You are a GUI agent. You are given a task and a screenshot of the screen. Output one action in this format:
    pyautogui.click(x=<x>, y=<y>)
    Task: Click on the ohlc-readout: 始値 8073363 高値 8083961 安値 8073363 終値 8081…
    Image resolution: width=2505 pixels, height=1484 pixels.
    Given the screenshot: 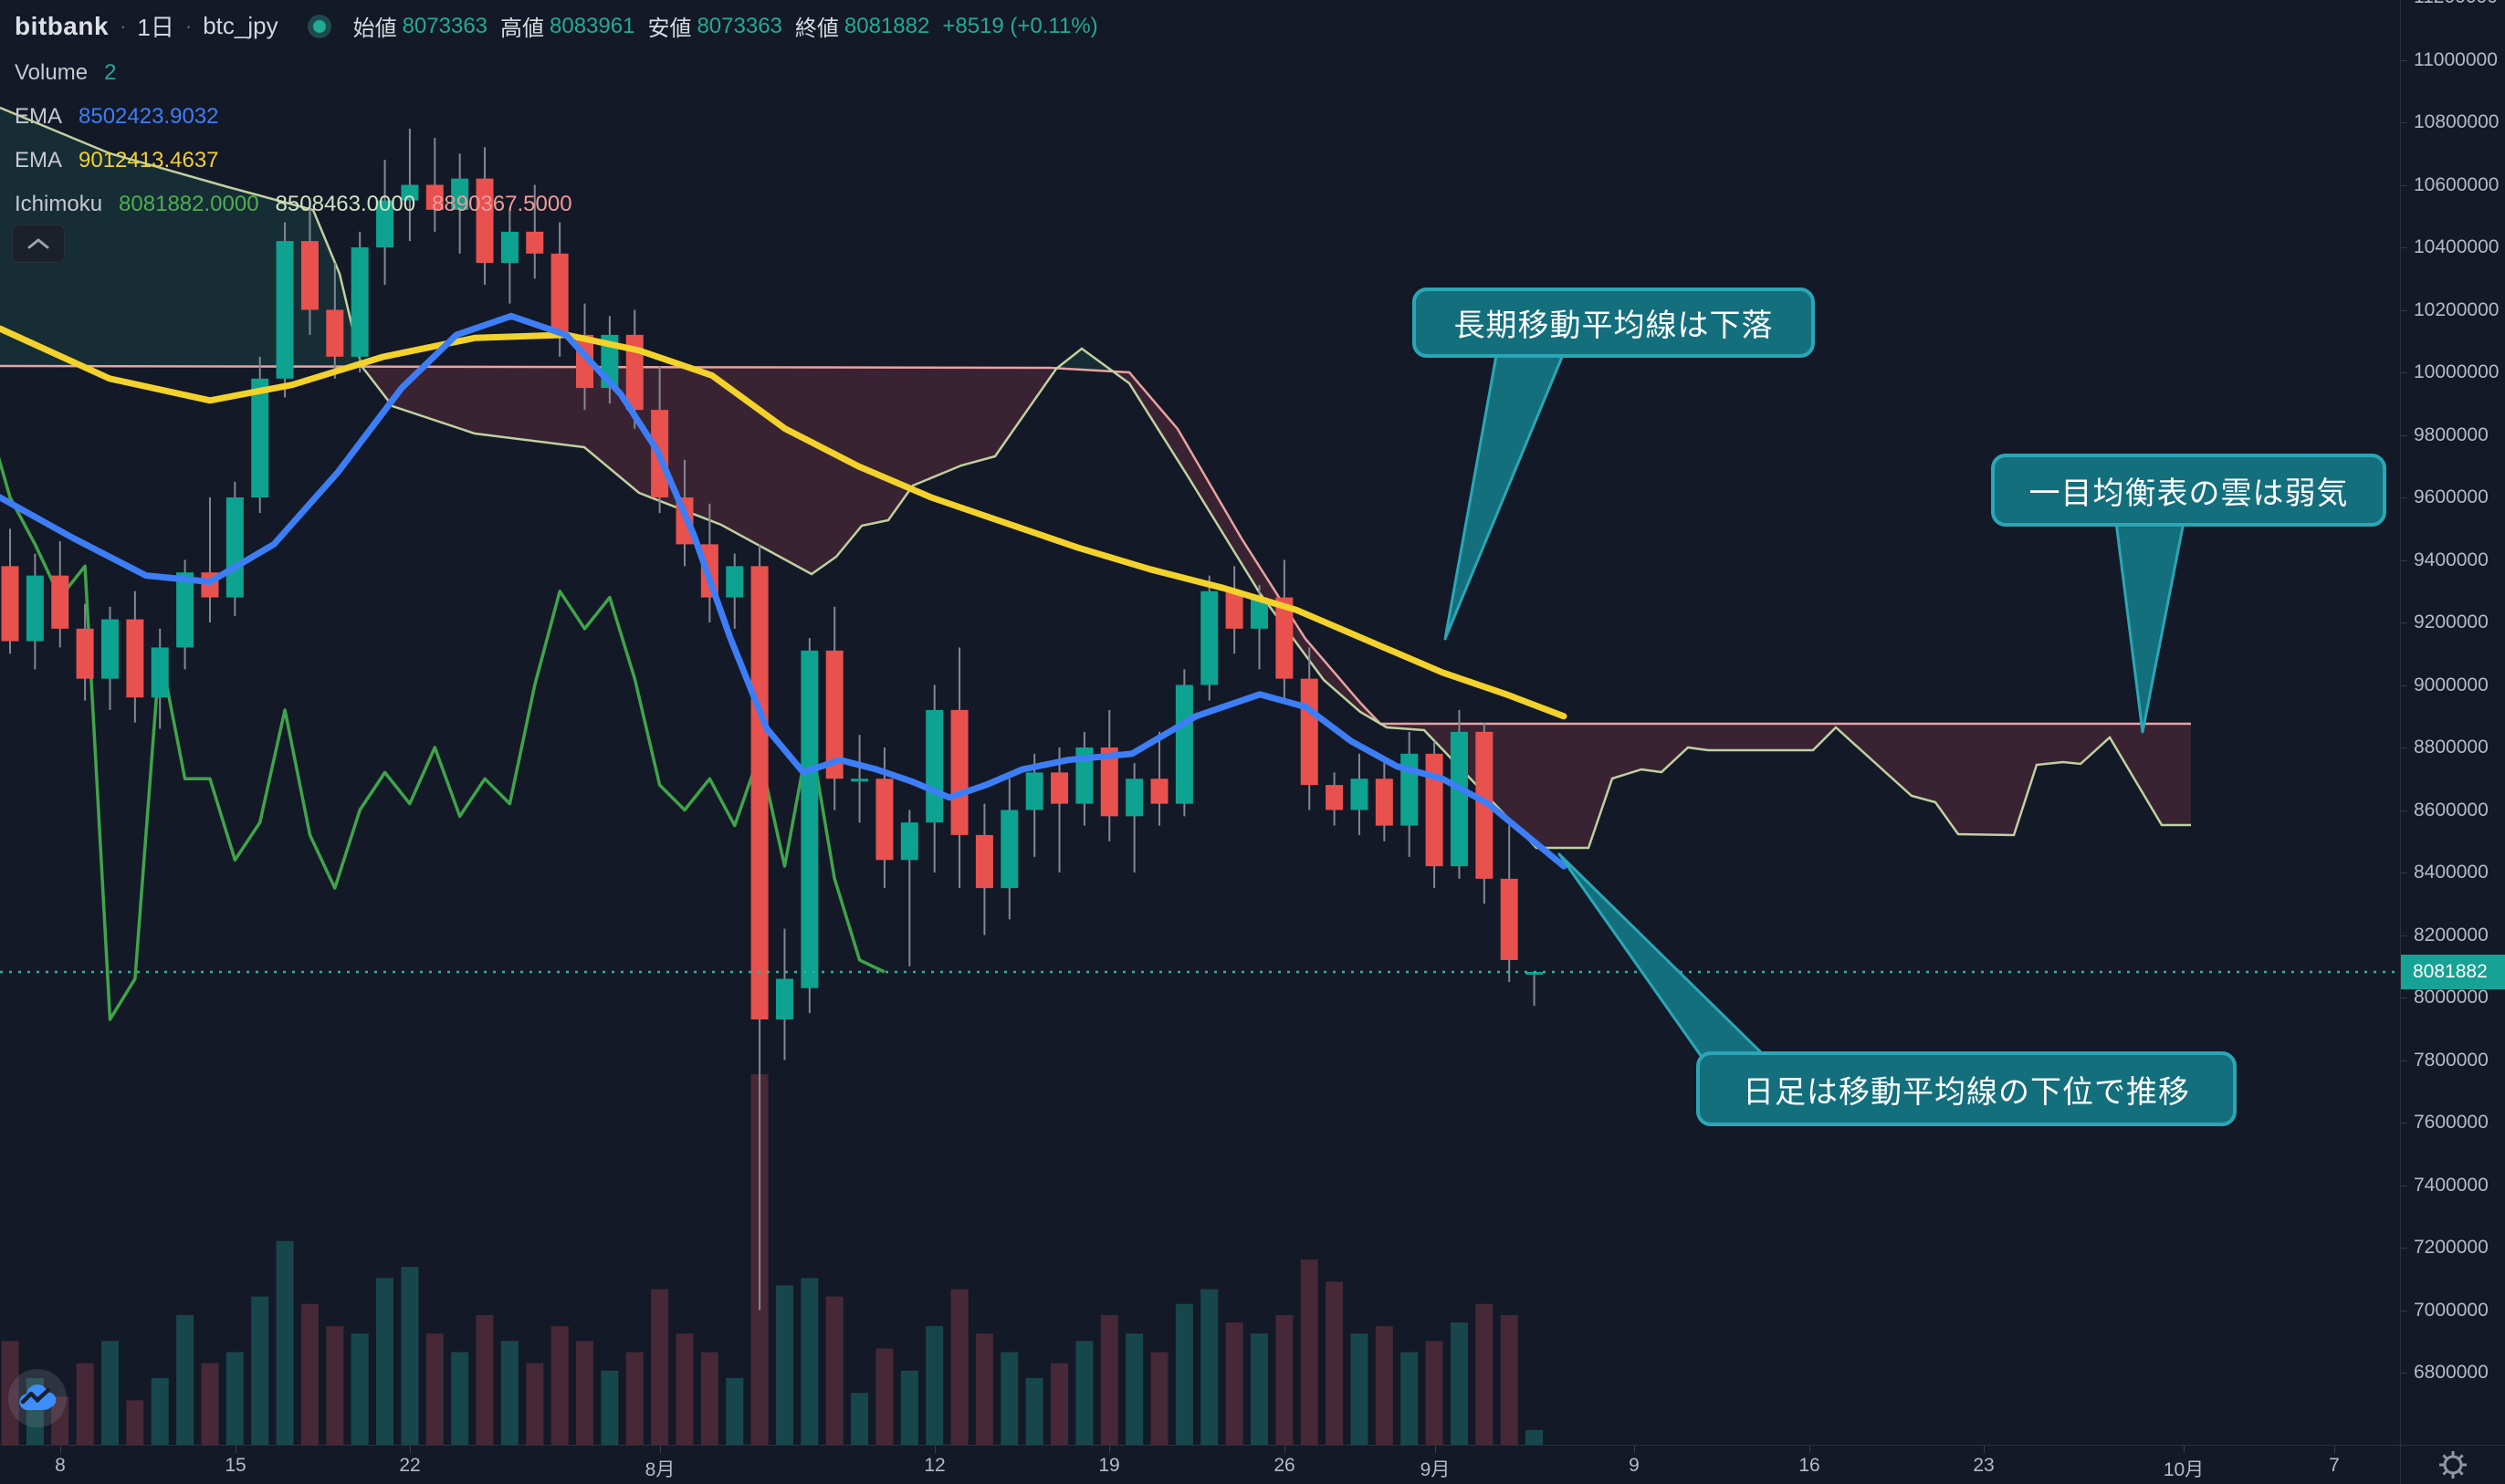 What is the action you would take?
    pyautogui.click(x=725, y=26)
    